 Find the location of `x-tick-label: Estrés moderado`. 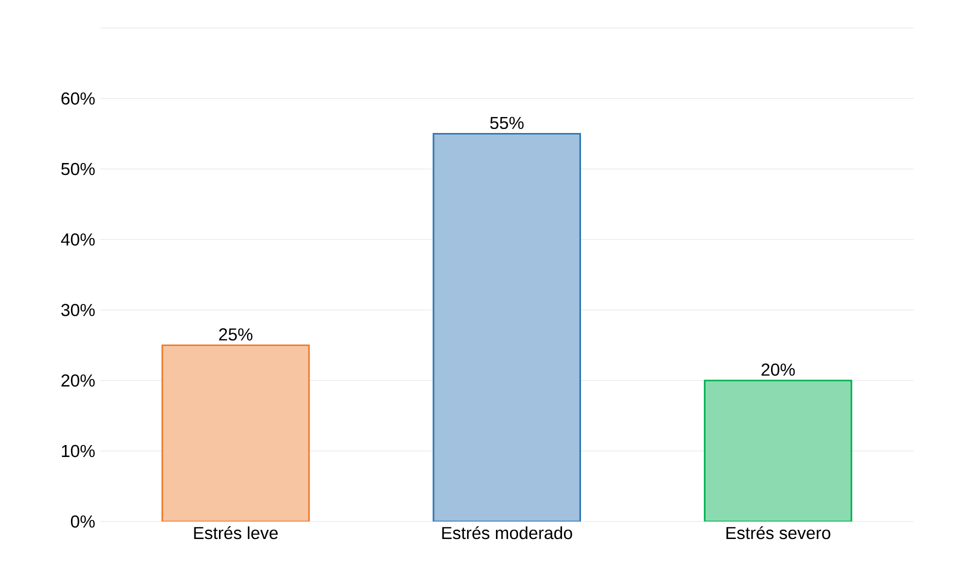

x-tick-label: Estrés moderado is located at coordinates (507, 533).